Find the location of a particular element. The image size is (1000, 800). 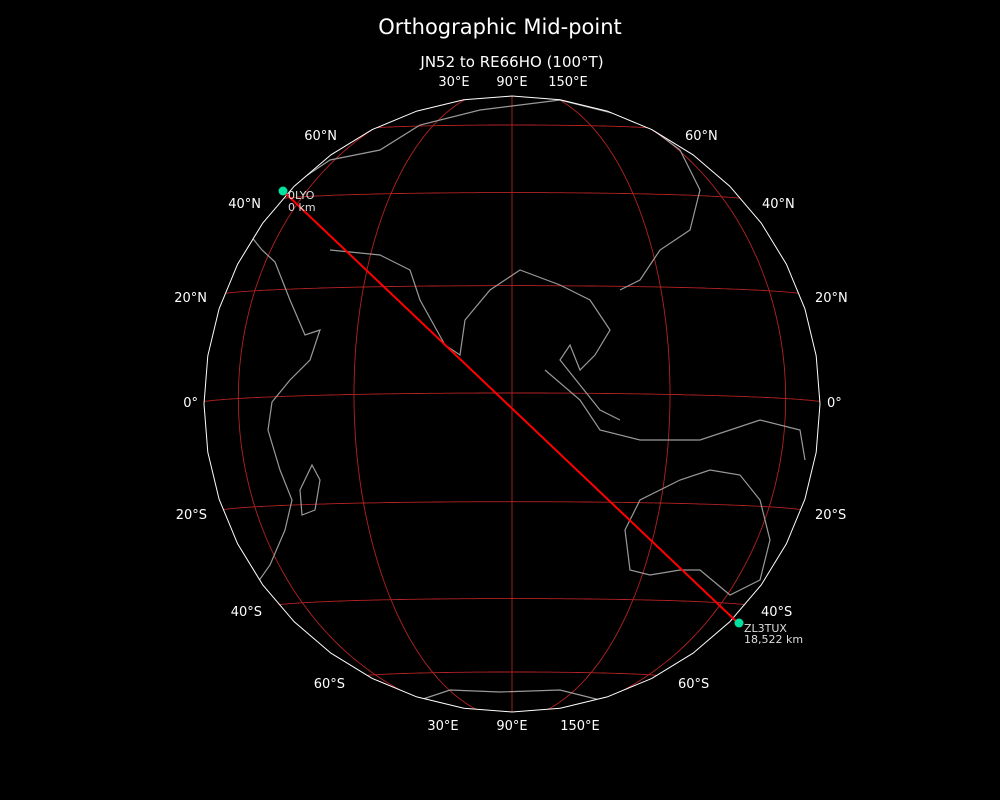

top-lon-label: 30°E is located at coordinates (453, 82).